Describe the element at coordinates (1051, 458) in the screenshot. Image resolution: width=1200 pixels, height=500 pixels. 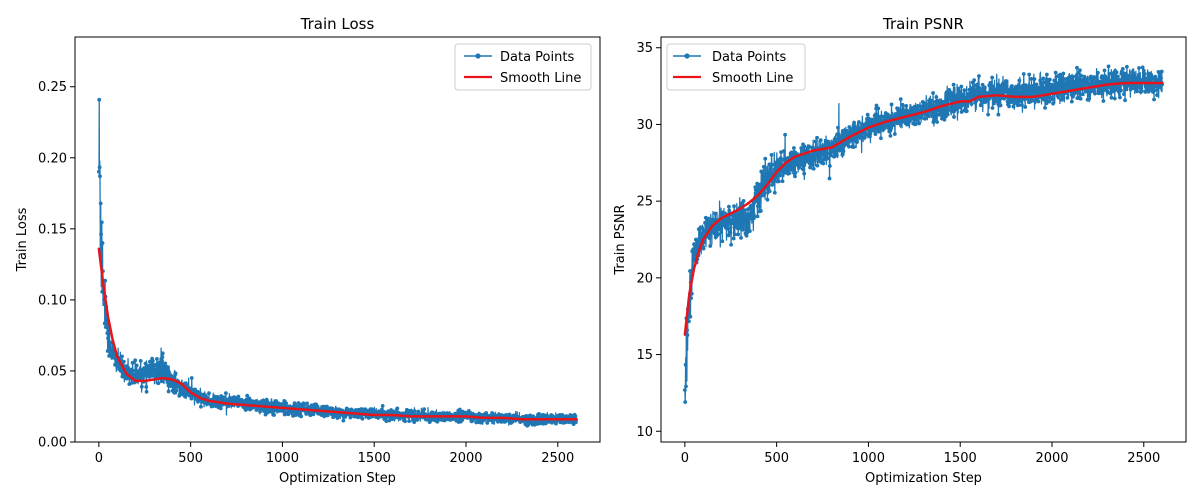
I see `x-tick-label: 2000` at that location.